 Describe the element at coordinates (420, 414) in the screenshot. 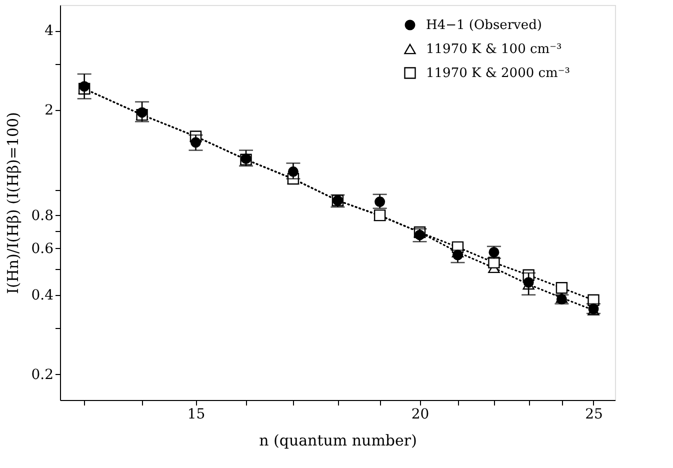

I see `x-tick-label: 20` at that location.